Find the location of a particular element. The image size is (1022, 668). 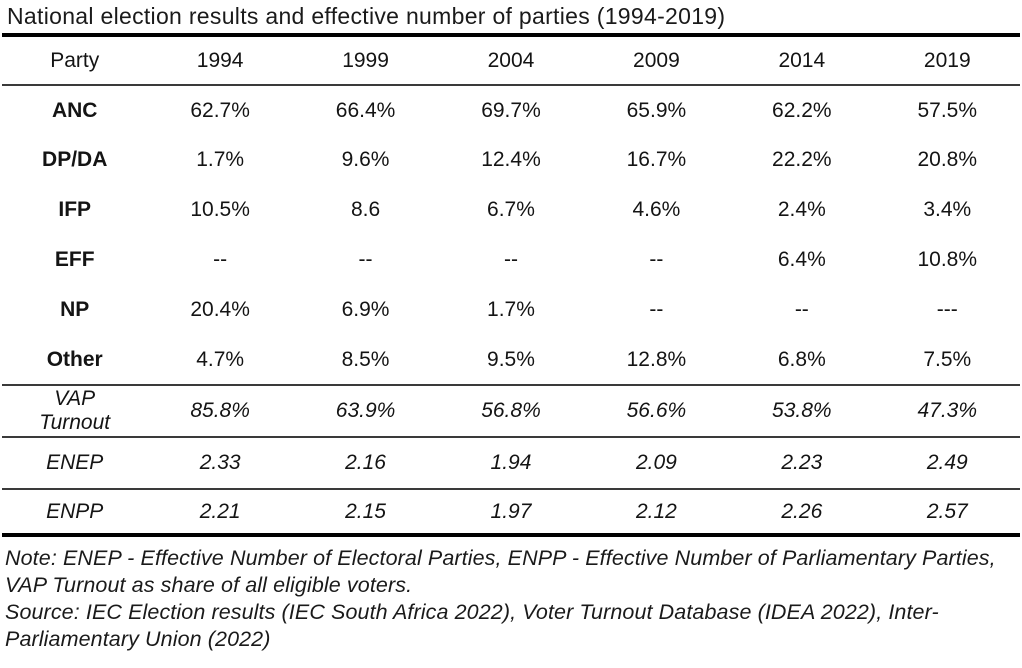

row-label: NP is located at coordinates (75, 309).